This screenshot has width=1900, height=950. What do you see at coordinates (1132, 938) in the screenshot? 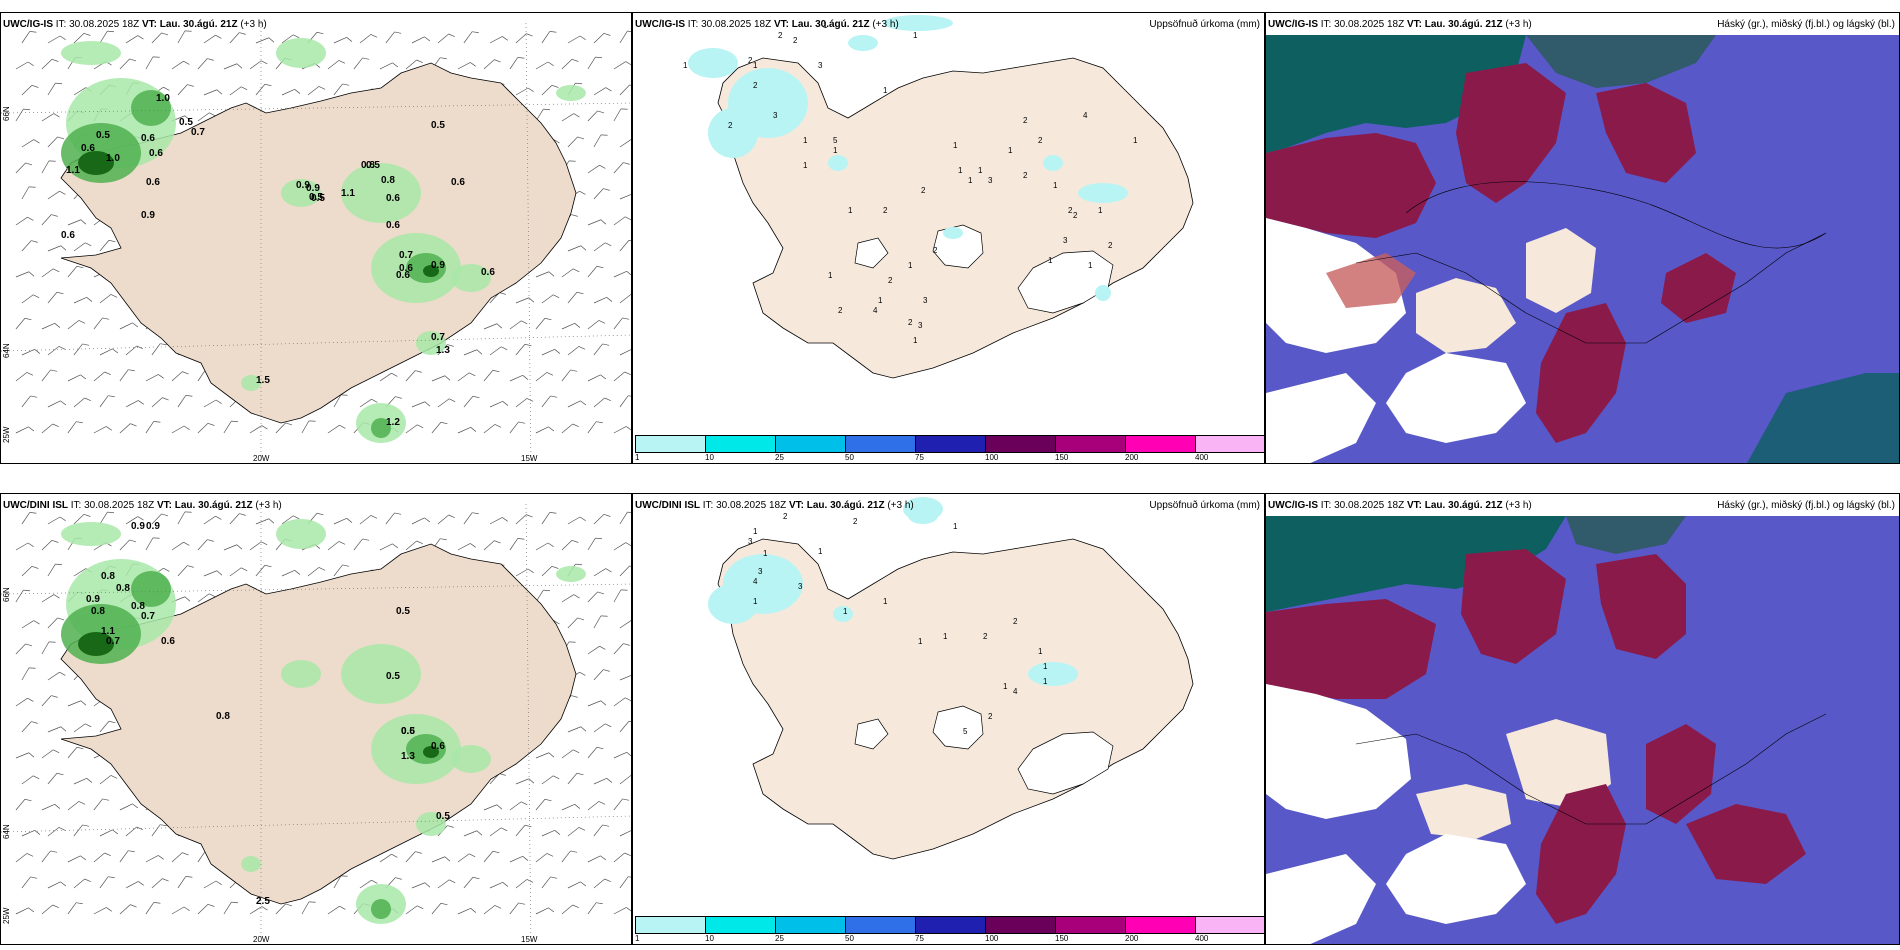
I see `legend-tick: 200` at bounding box center [1132, 938].